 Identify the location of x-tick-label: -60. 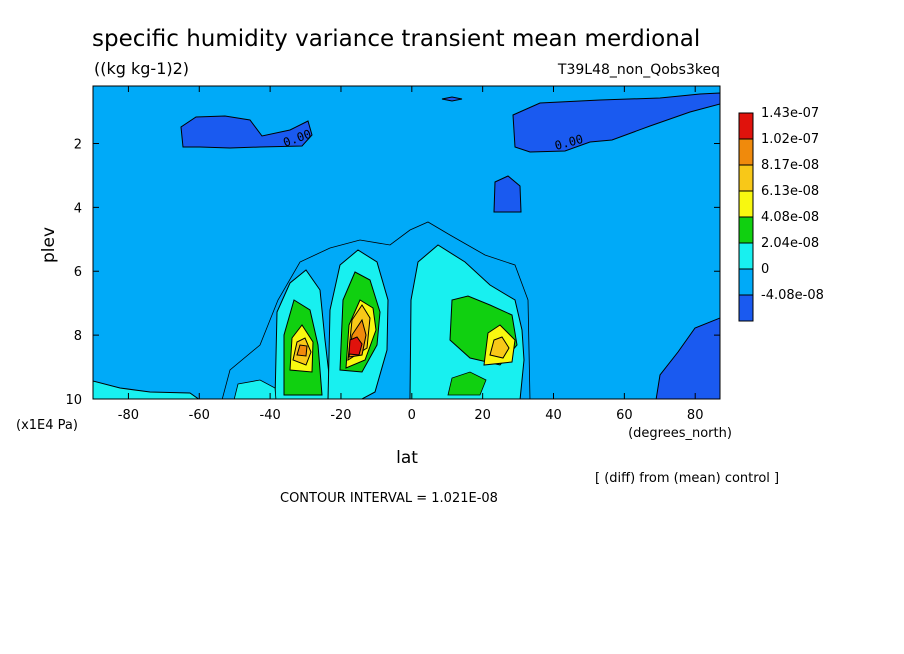
(199, 415).